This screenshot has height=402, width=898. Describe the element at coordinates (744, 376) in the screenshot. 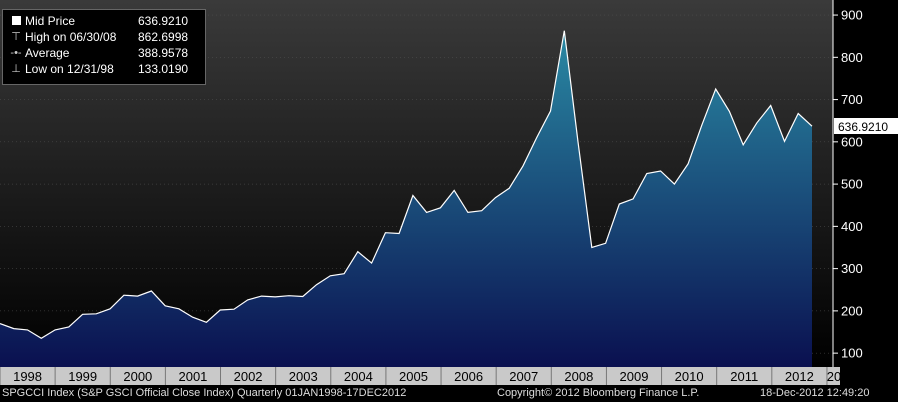

I see `x-tick-label: 2011` at that location.